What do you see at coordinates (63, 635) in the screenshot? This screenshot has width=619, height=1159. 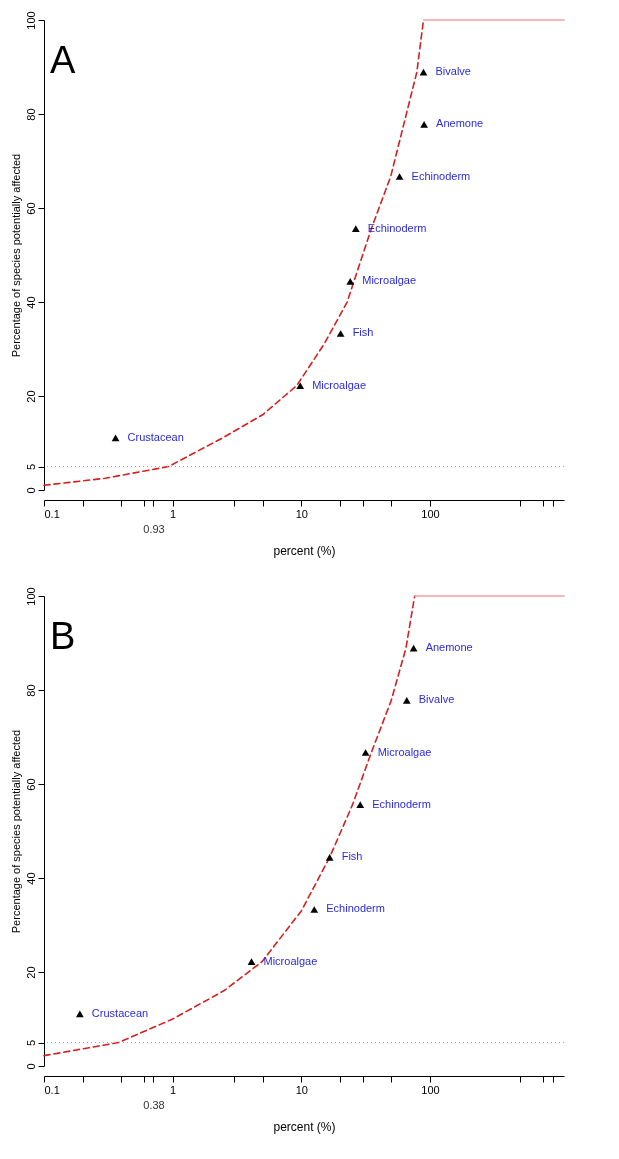 I see `text: B` at bounding box center [63, 635].